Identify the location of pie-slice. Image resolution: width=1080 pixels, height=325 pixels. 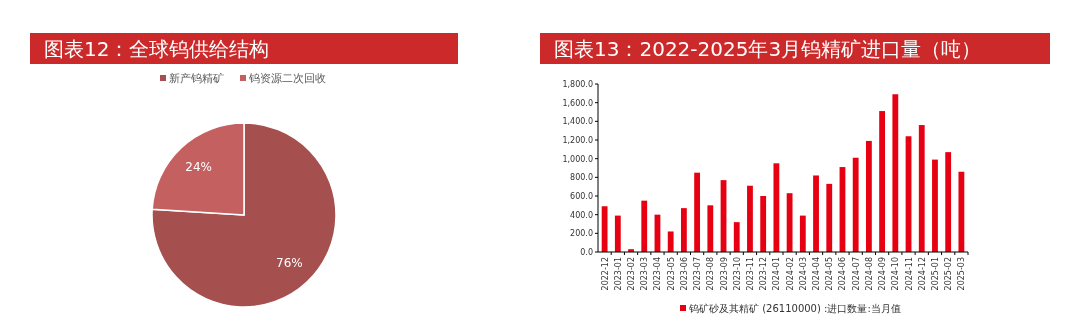
(244, 215).